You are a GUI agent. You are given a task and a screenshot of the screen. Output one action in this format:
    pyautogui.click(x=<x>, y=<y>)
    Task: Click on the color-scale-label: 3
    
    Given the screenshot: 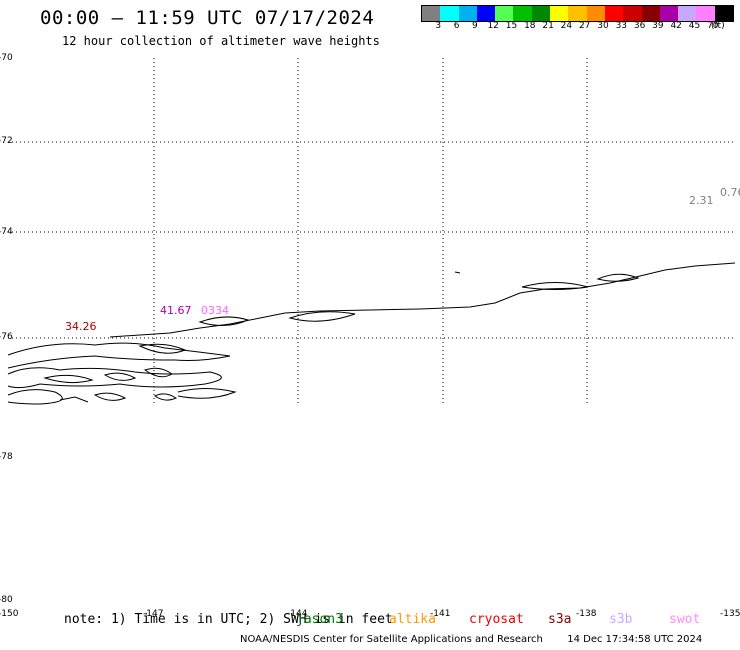 What is the action you would take?
    pyautogui.click(x=438, y=26)
    